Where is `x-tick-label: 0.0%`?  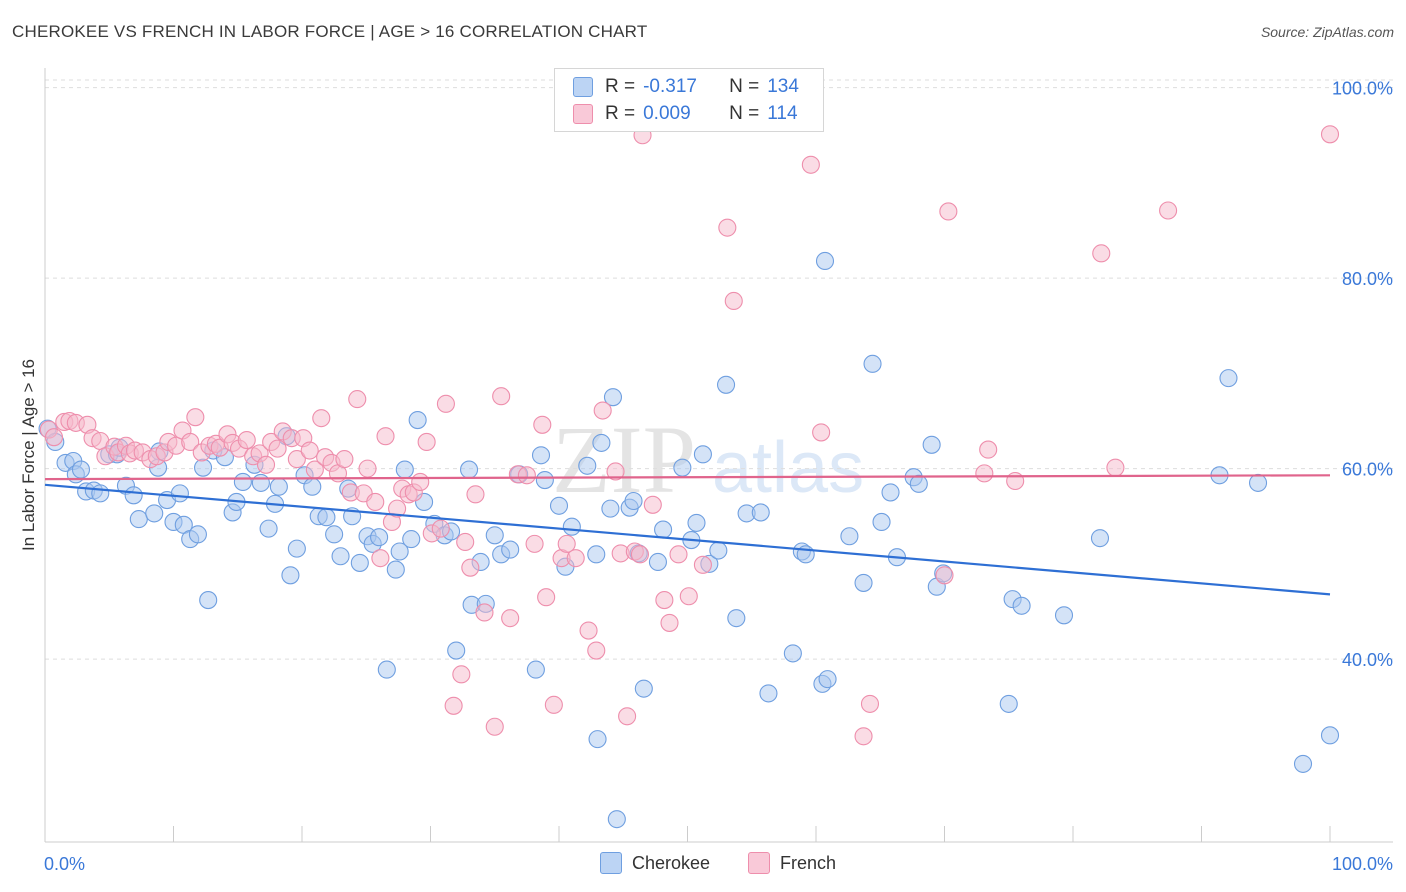 x-tick-label: 0.0% is located at coordinates (64, 864).